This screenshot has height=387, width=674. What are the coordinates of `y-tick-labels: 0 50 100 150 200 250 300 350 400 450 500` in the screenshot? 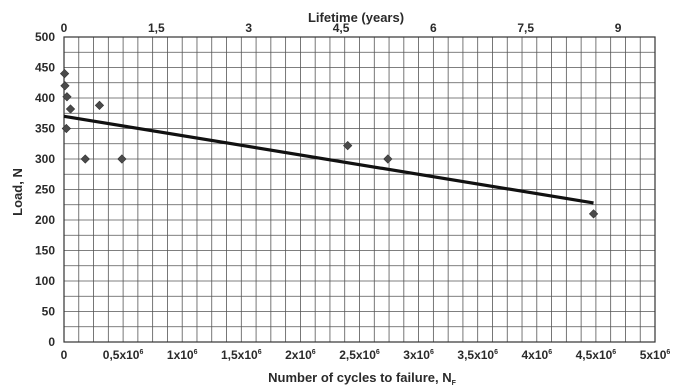 It's located at (45, 189).